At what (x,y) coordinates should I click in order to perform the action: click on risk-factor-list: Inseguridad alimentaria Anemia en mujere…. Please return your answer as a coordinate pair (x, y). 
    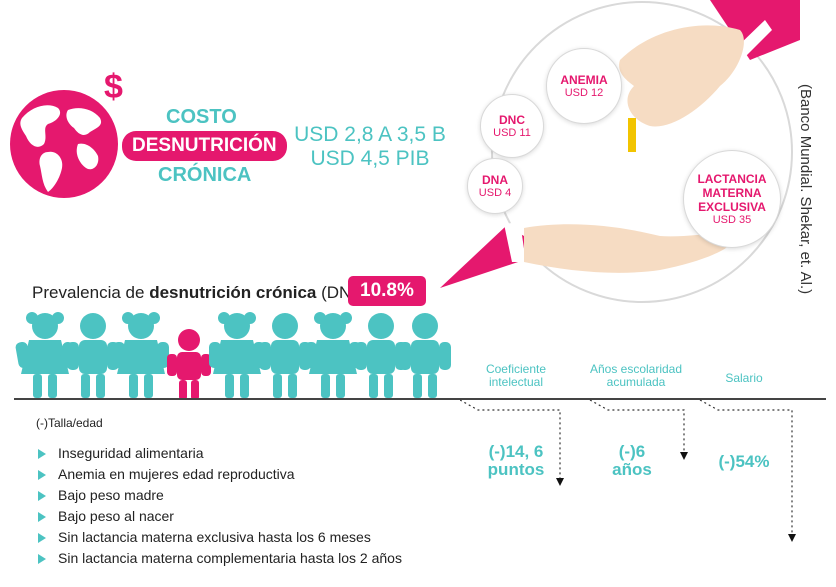
    Looking at the image, I should click on (220, 506).